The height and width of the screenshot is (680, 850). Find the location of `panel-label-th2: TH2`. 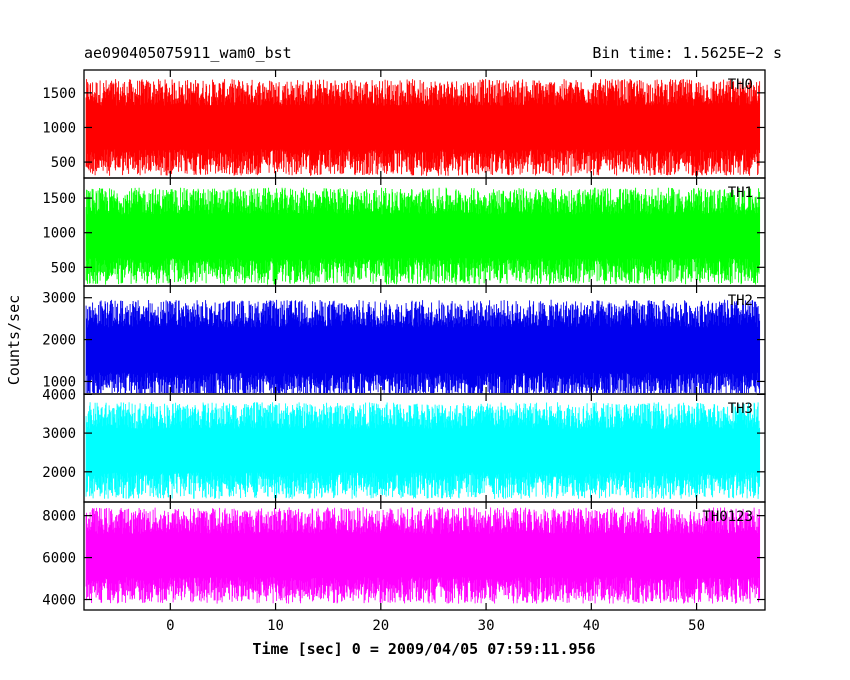

panel-label-th2: TH2 is located at coordinates (740, 301).